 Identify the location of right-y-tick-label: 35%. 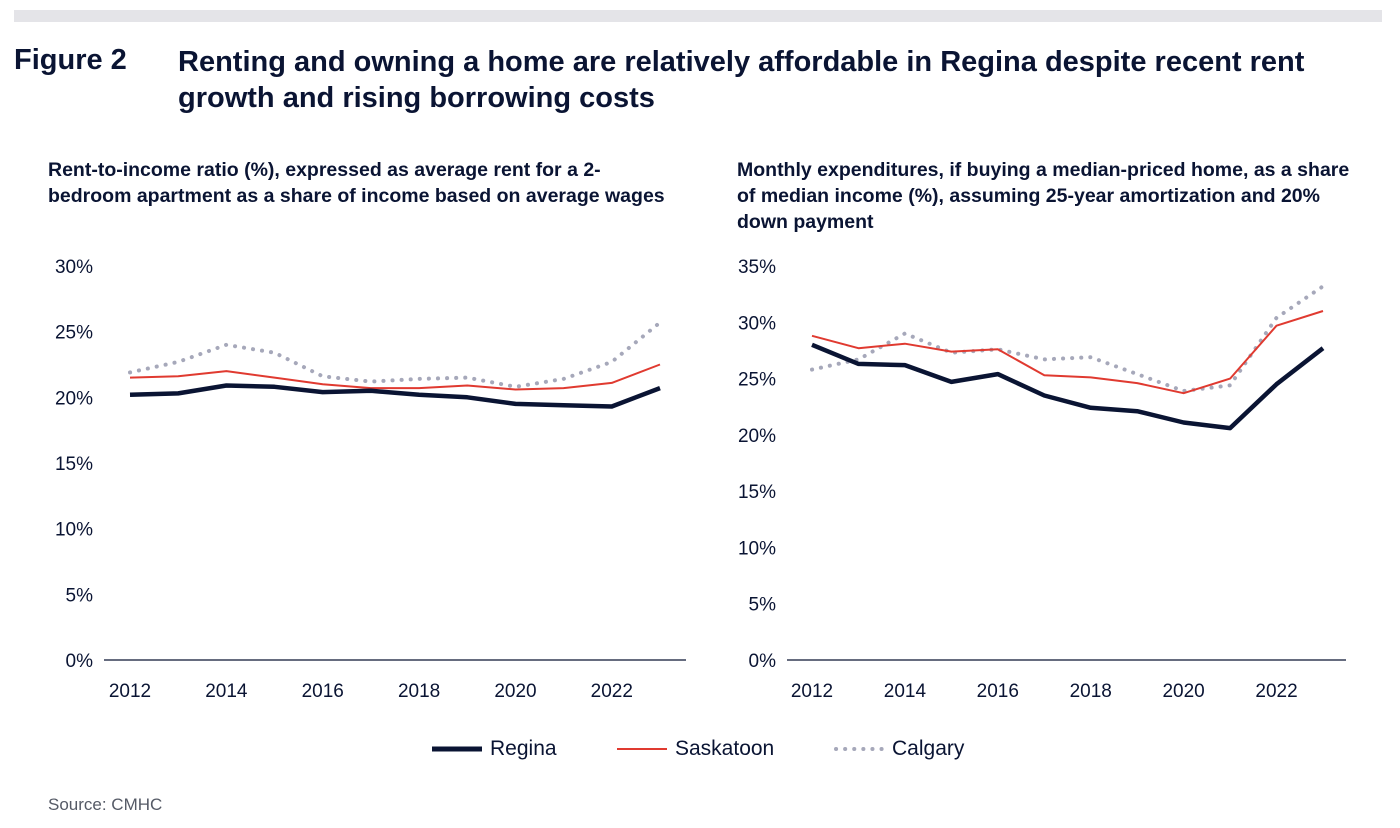
(757, 267).